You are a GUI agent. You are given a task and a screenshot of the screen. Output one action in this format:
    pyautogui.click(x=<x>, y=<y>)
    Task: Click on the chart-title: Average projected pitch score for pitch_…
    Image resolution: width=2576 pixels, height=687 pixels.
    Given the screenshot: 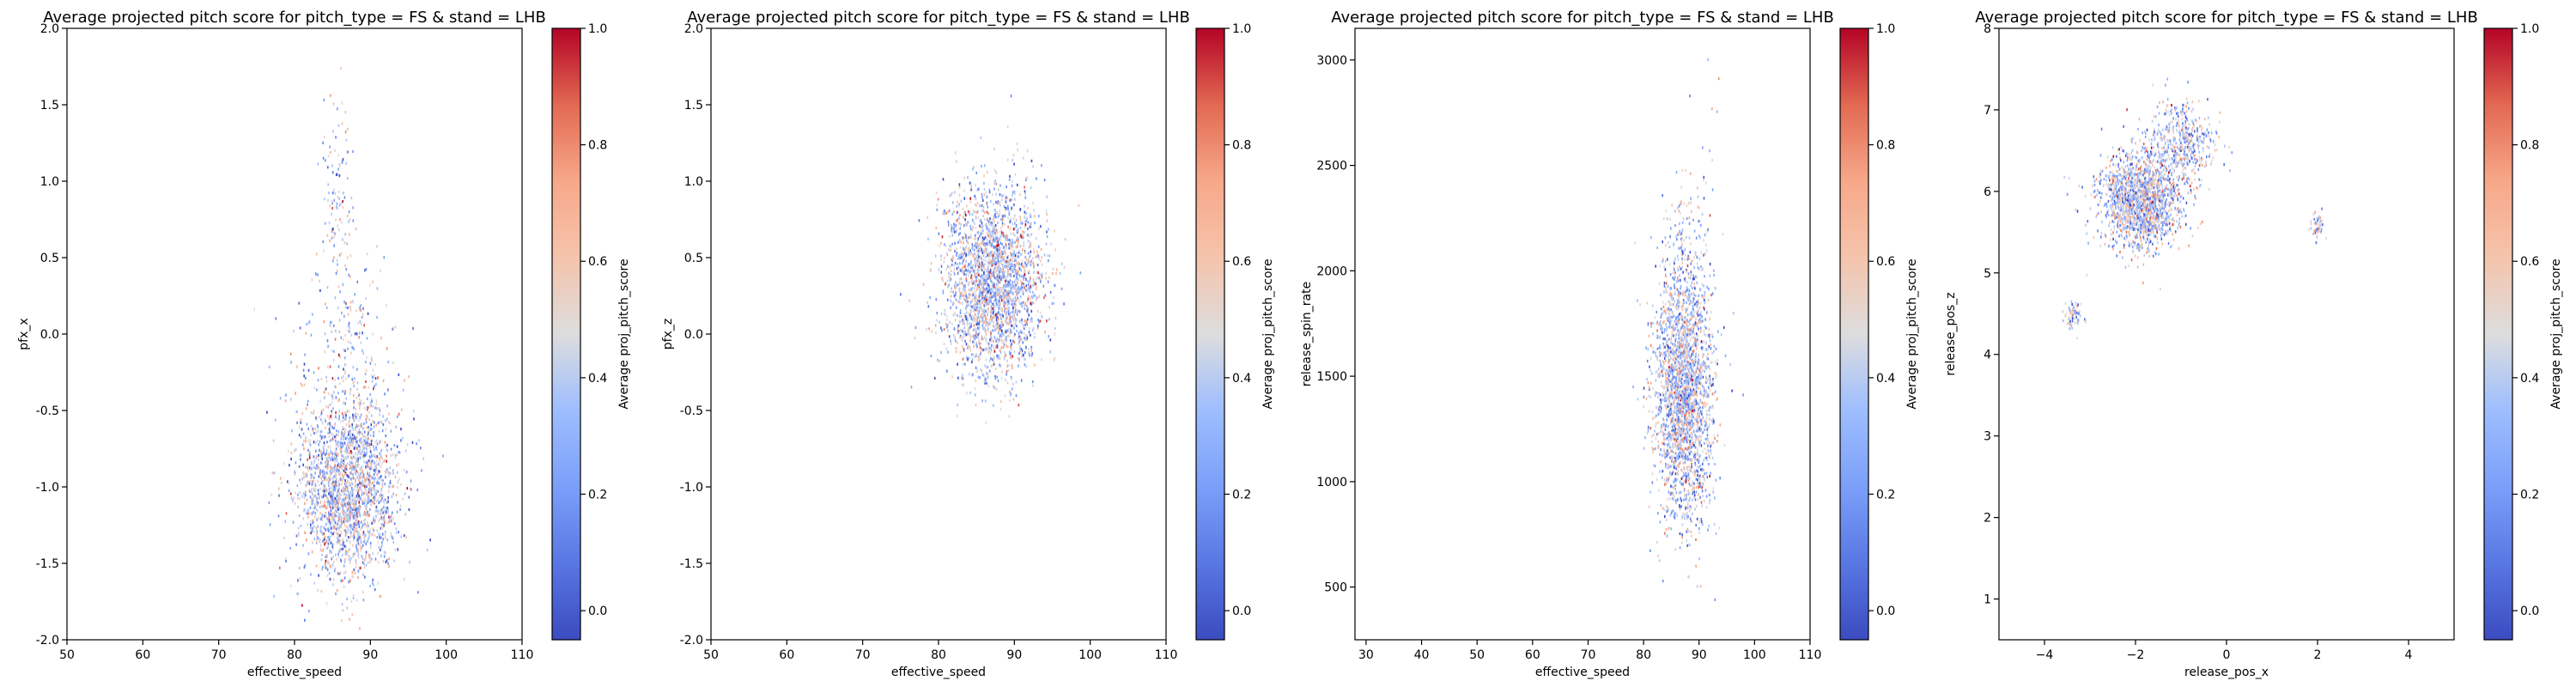 What is the action you would take?
    pyautogui.click(x=939, y=18)
    